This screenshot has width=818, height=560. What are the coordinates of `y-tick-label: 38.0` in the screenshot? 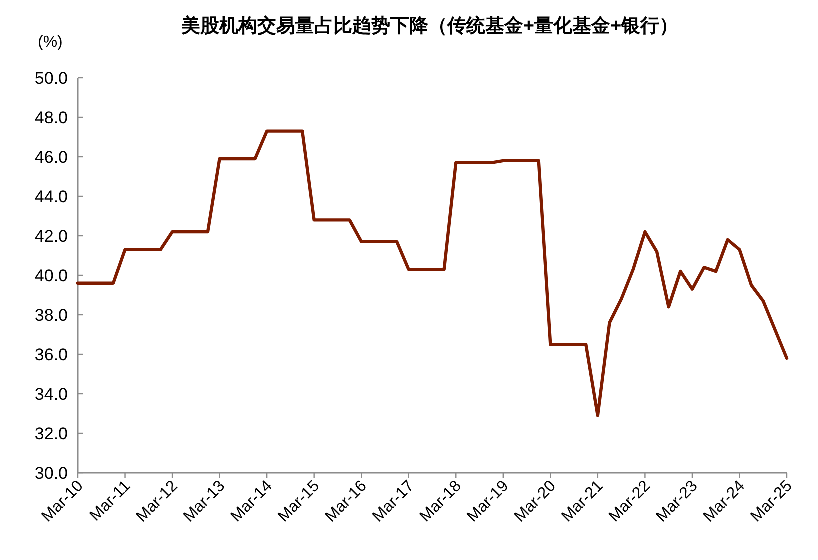 It's located at (51, 315).